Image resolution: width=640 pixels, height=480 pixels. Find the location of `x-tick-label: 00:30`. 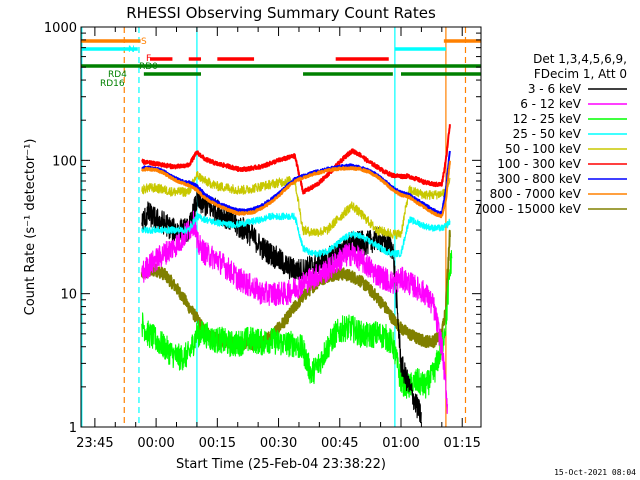

x-tick-label: 00:30 is located at coordinates (278, 443).